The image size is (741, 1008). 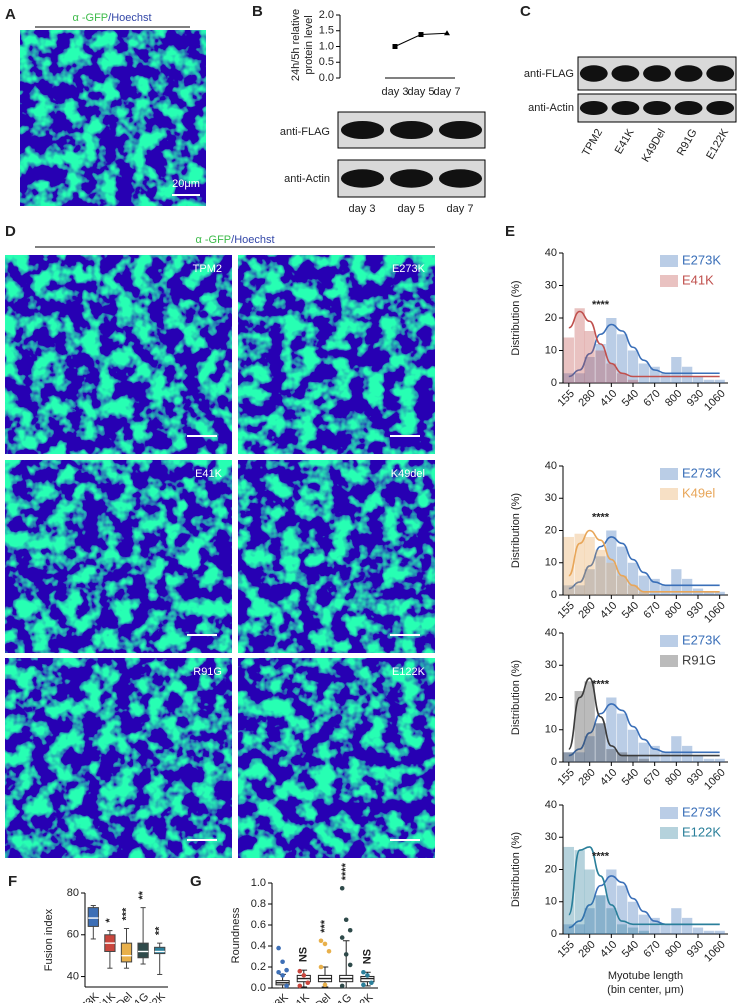 I want to click on blot-row-label: anti-Actin, so click(x=307, y=179).